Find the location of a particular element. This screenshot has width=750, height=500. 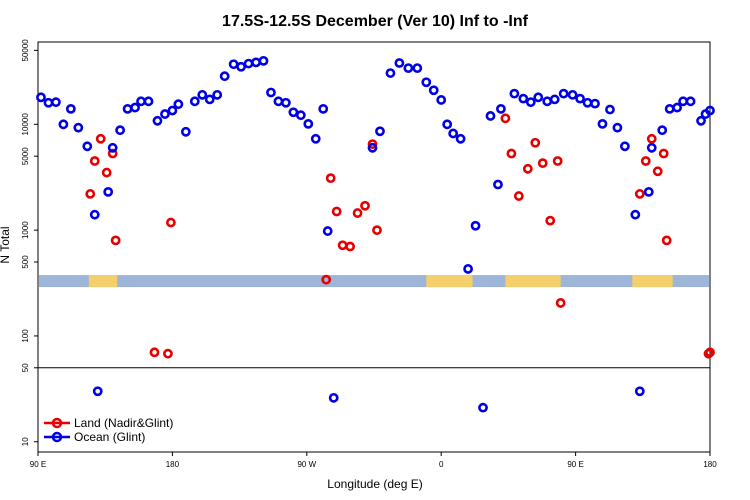

legend-label-land: Land (Nadir&Glint) is located at coordinates (123, 423).